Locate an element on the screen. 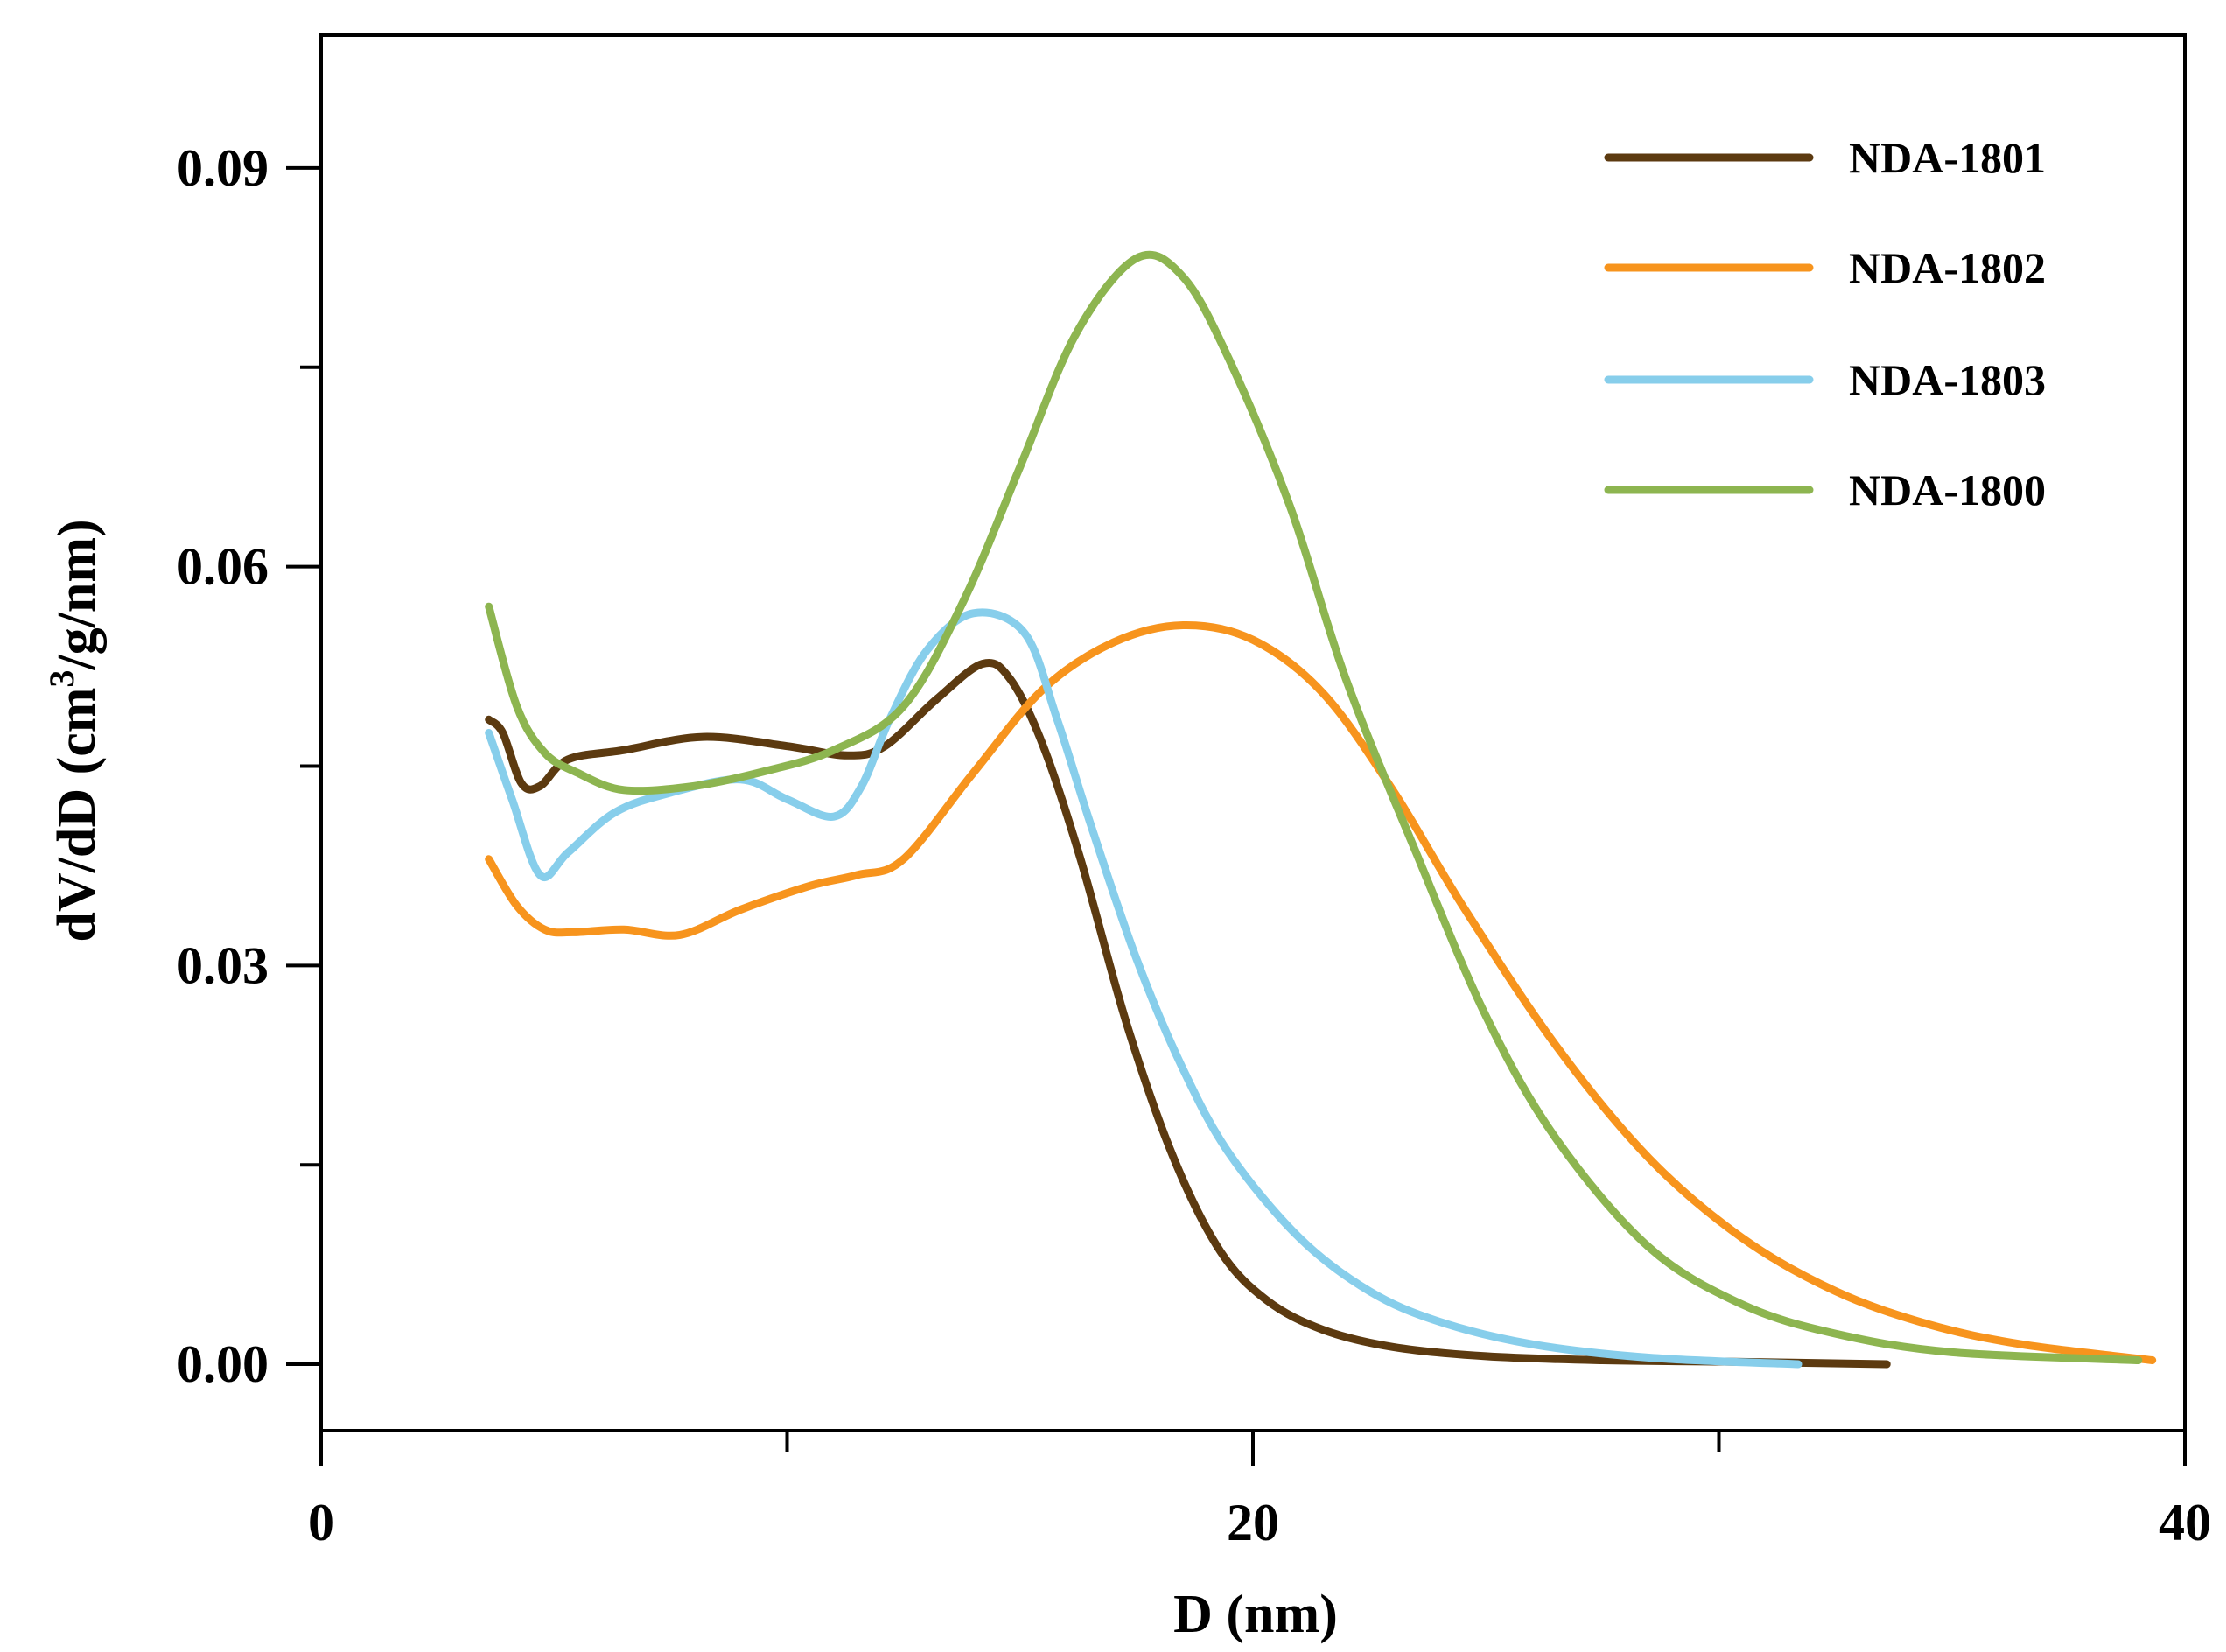 The image size is (2226, 1652). x-tick-label: 20 is located at coordinates (1253, 1522).